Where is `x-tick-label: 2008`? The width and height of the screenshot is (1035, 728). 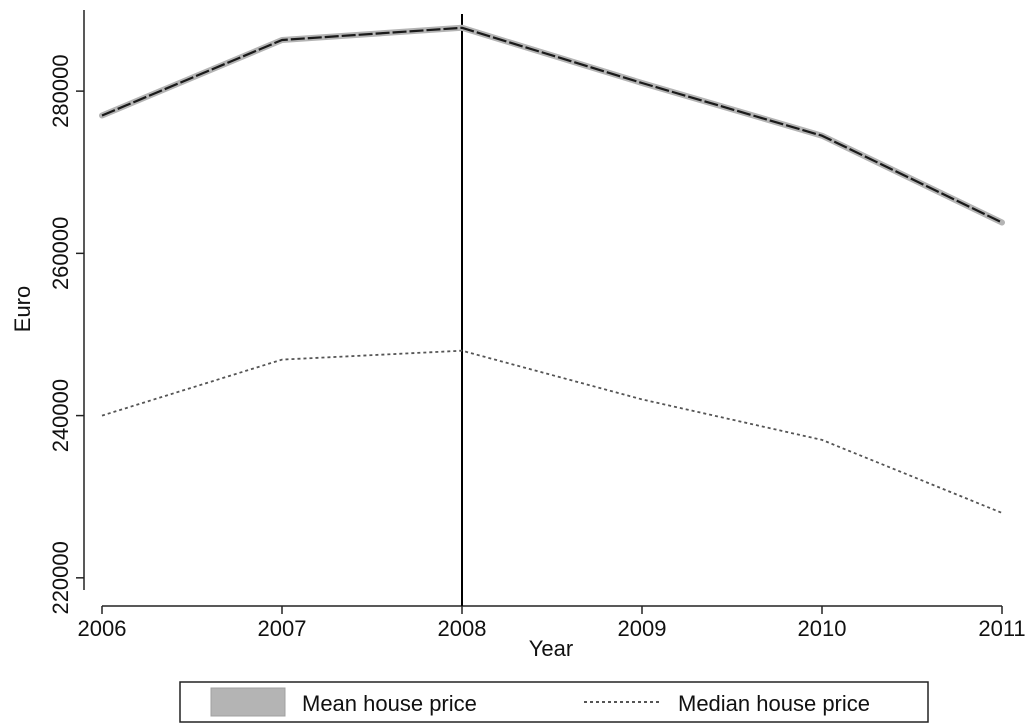 x-tick-label: 2008 is located at coordinates (462, 628).